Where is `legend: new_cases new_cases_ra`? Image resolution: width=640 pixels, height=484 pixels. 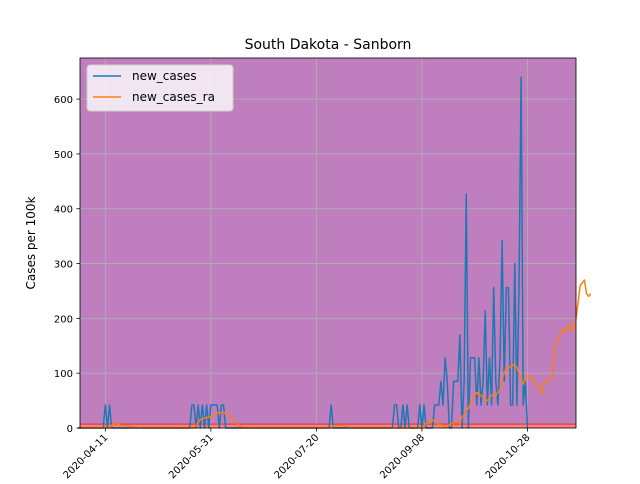
legend: new_cases new_cases_ra is located at coordinates (160, 88).